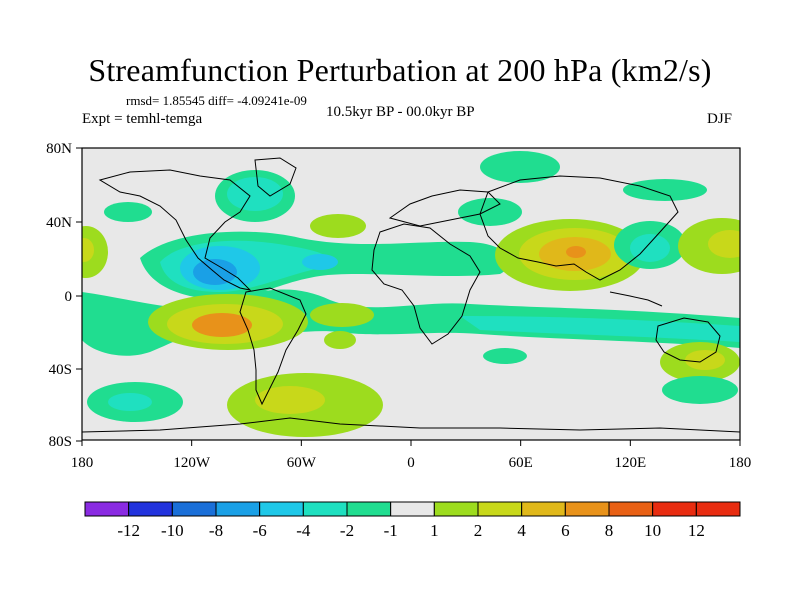  Describe the element at coordinates (302, 463) in the screenshot. I see `lon-tick-label: 60W` at that location.